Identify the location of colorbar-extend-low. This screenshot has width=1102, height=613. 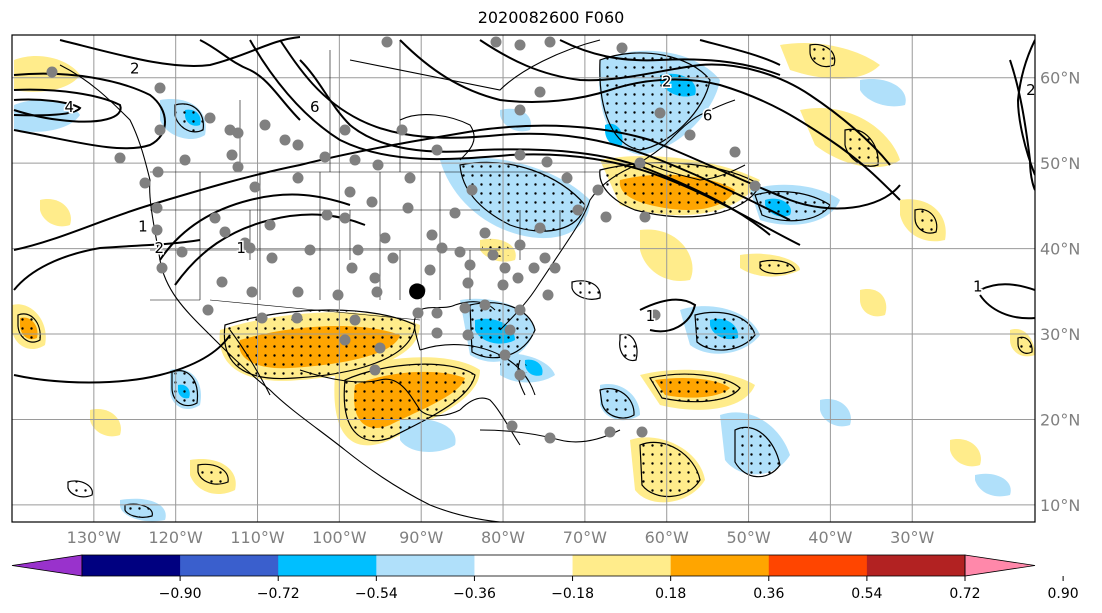
(47, 565).